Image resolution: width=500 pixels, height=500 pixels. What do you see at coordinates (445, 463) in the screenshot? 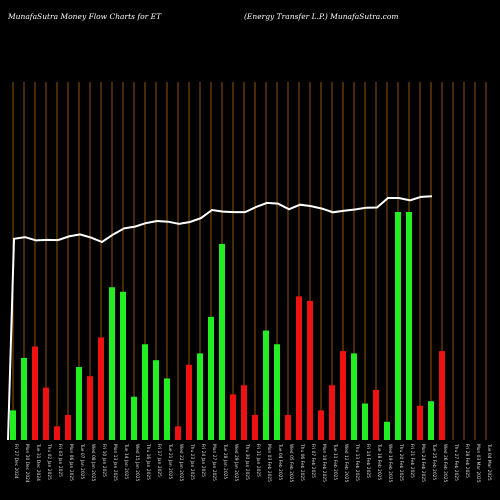
I see `x-tick-label: Wed 26 Feb 2025` at bounding box center [445, 463].